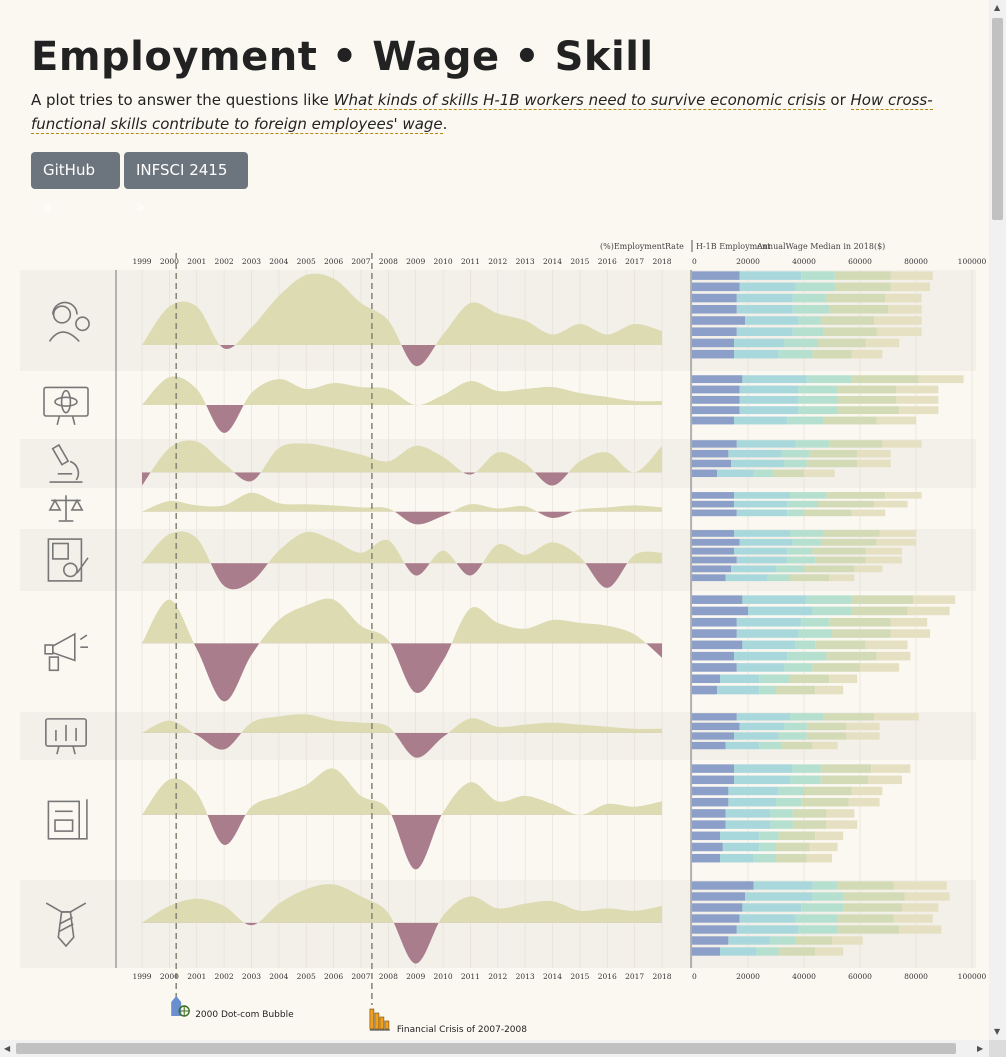 This screenshot has height=1057, width=1006. What do you see at coordinates (7, 1048) in the screenshot?
I see `scroll-left-arrow-icon: ◀` at bounding box center [7, 1048].